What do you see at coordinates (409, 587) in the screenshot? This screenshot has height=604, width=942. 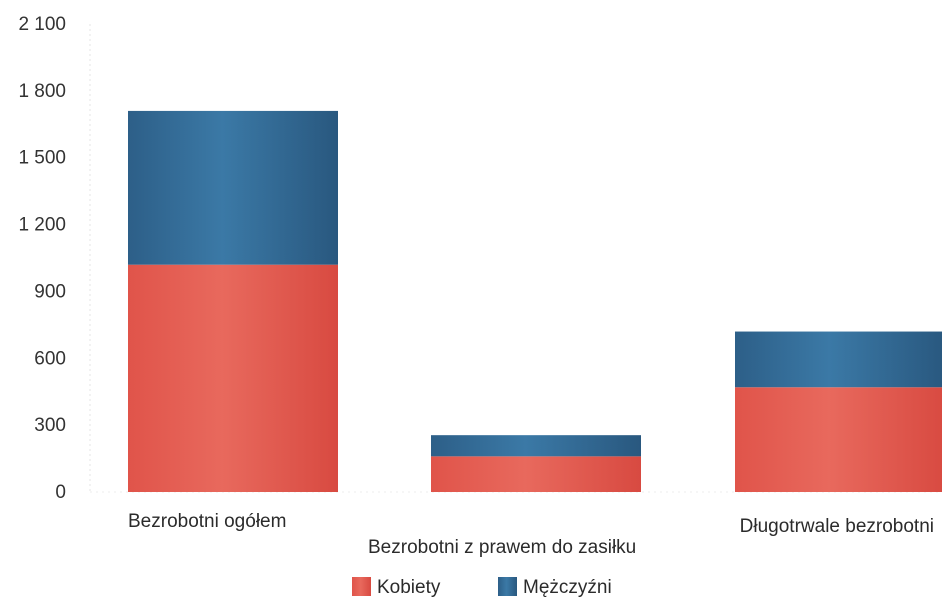 I see `legend-label: Kobiety` at bounding box center [409, 587].